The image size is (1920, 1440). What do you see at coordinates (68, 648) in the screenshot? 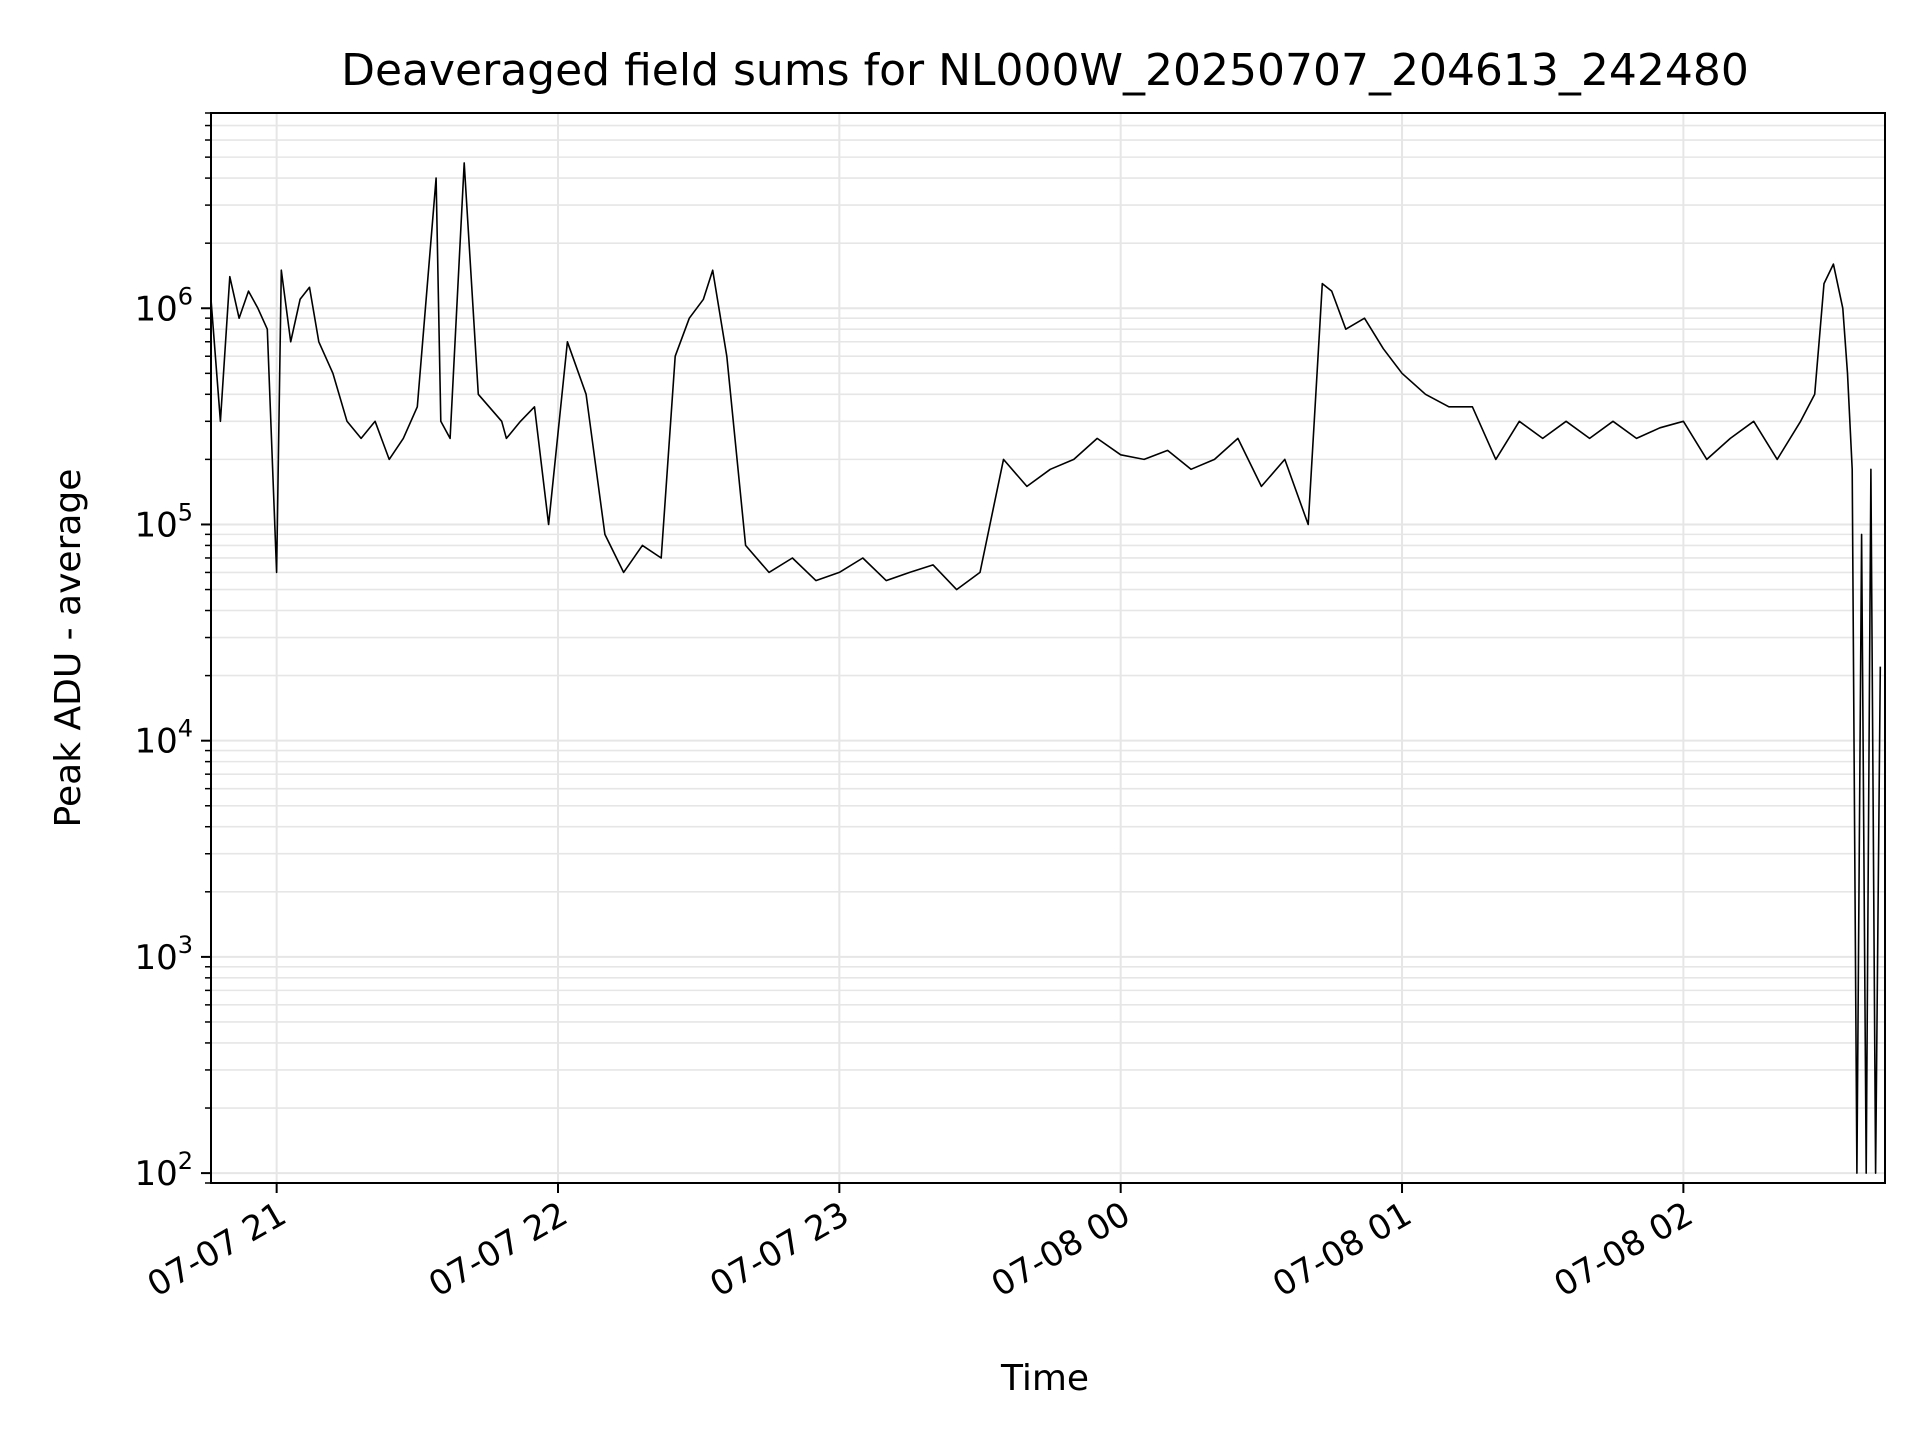
I see `y-axis-label: Peak ADU - average` at bounding box center [68, 648].